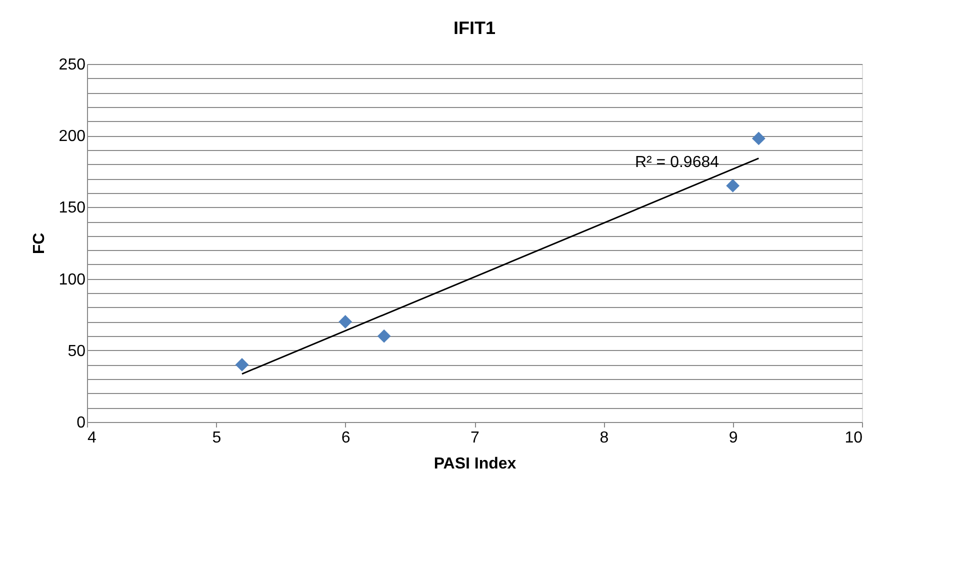 The width and height of the screenshot is (955, 581). Describe the element at coordinates (77, 351) in the screenshot. I see `y-tick-label: 50` at that location.